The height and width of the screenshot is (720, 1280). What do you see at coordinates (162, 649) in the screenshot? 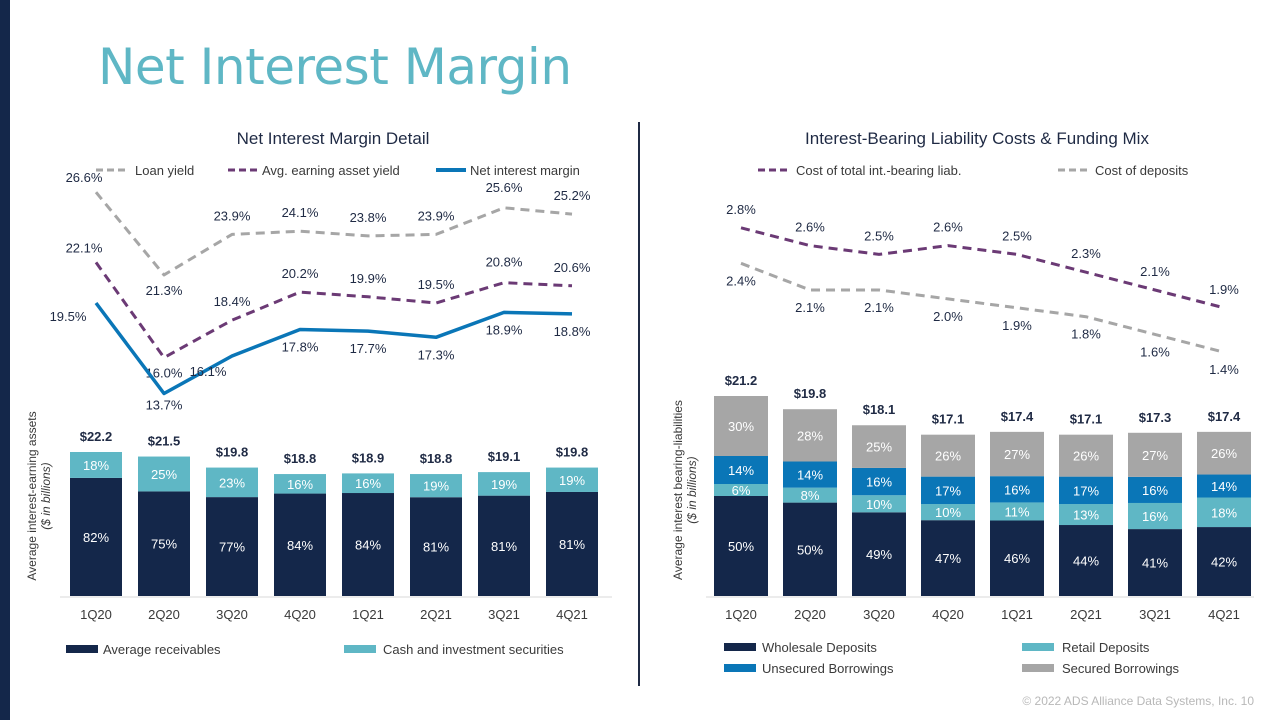
I see `chart-nim-legend-label: Average receivables` at bounding box center [162, 649].